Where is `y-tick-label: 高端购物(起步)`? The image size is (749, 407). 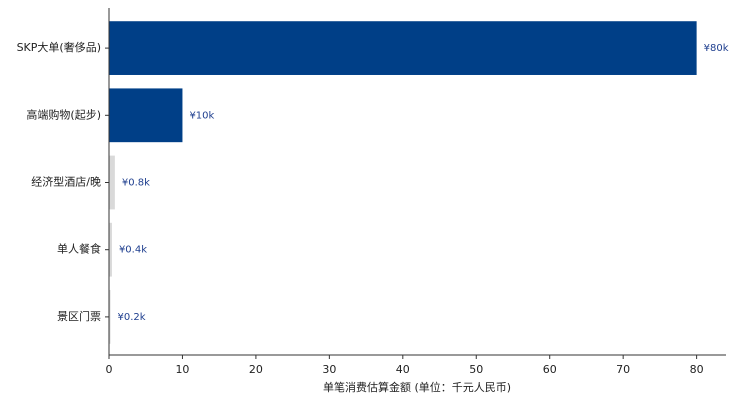 y-tick-label: 高端购物(起步) is located at coordinates (63, 114).